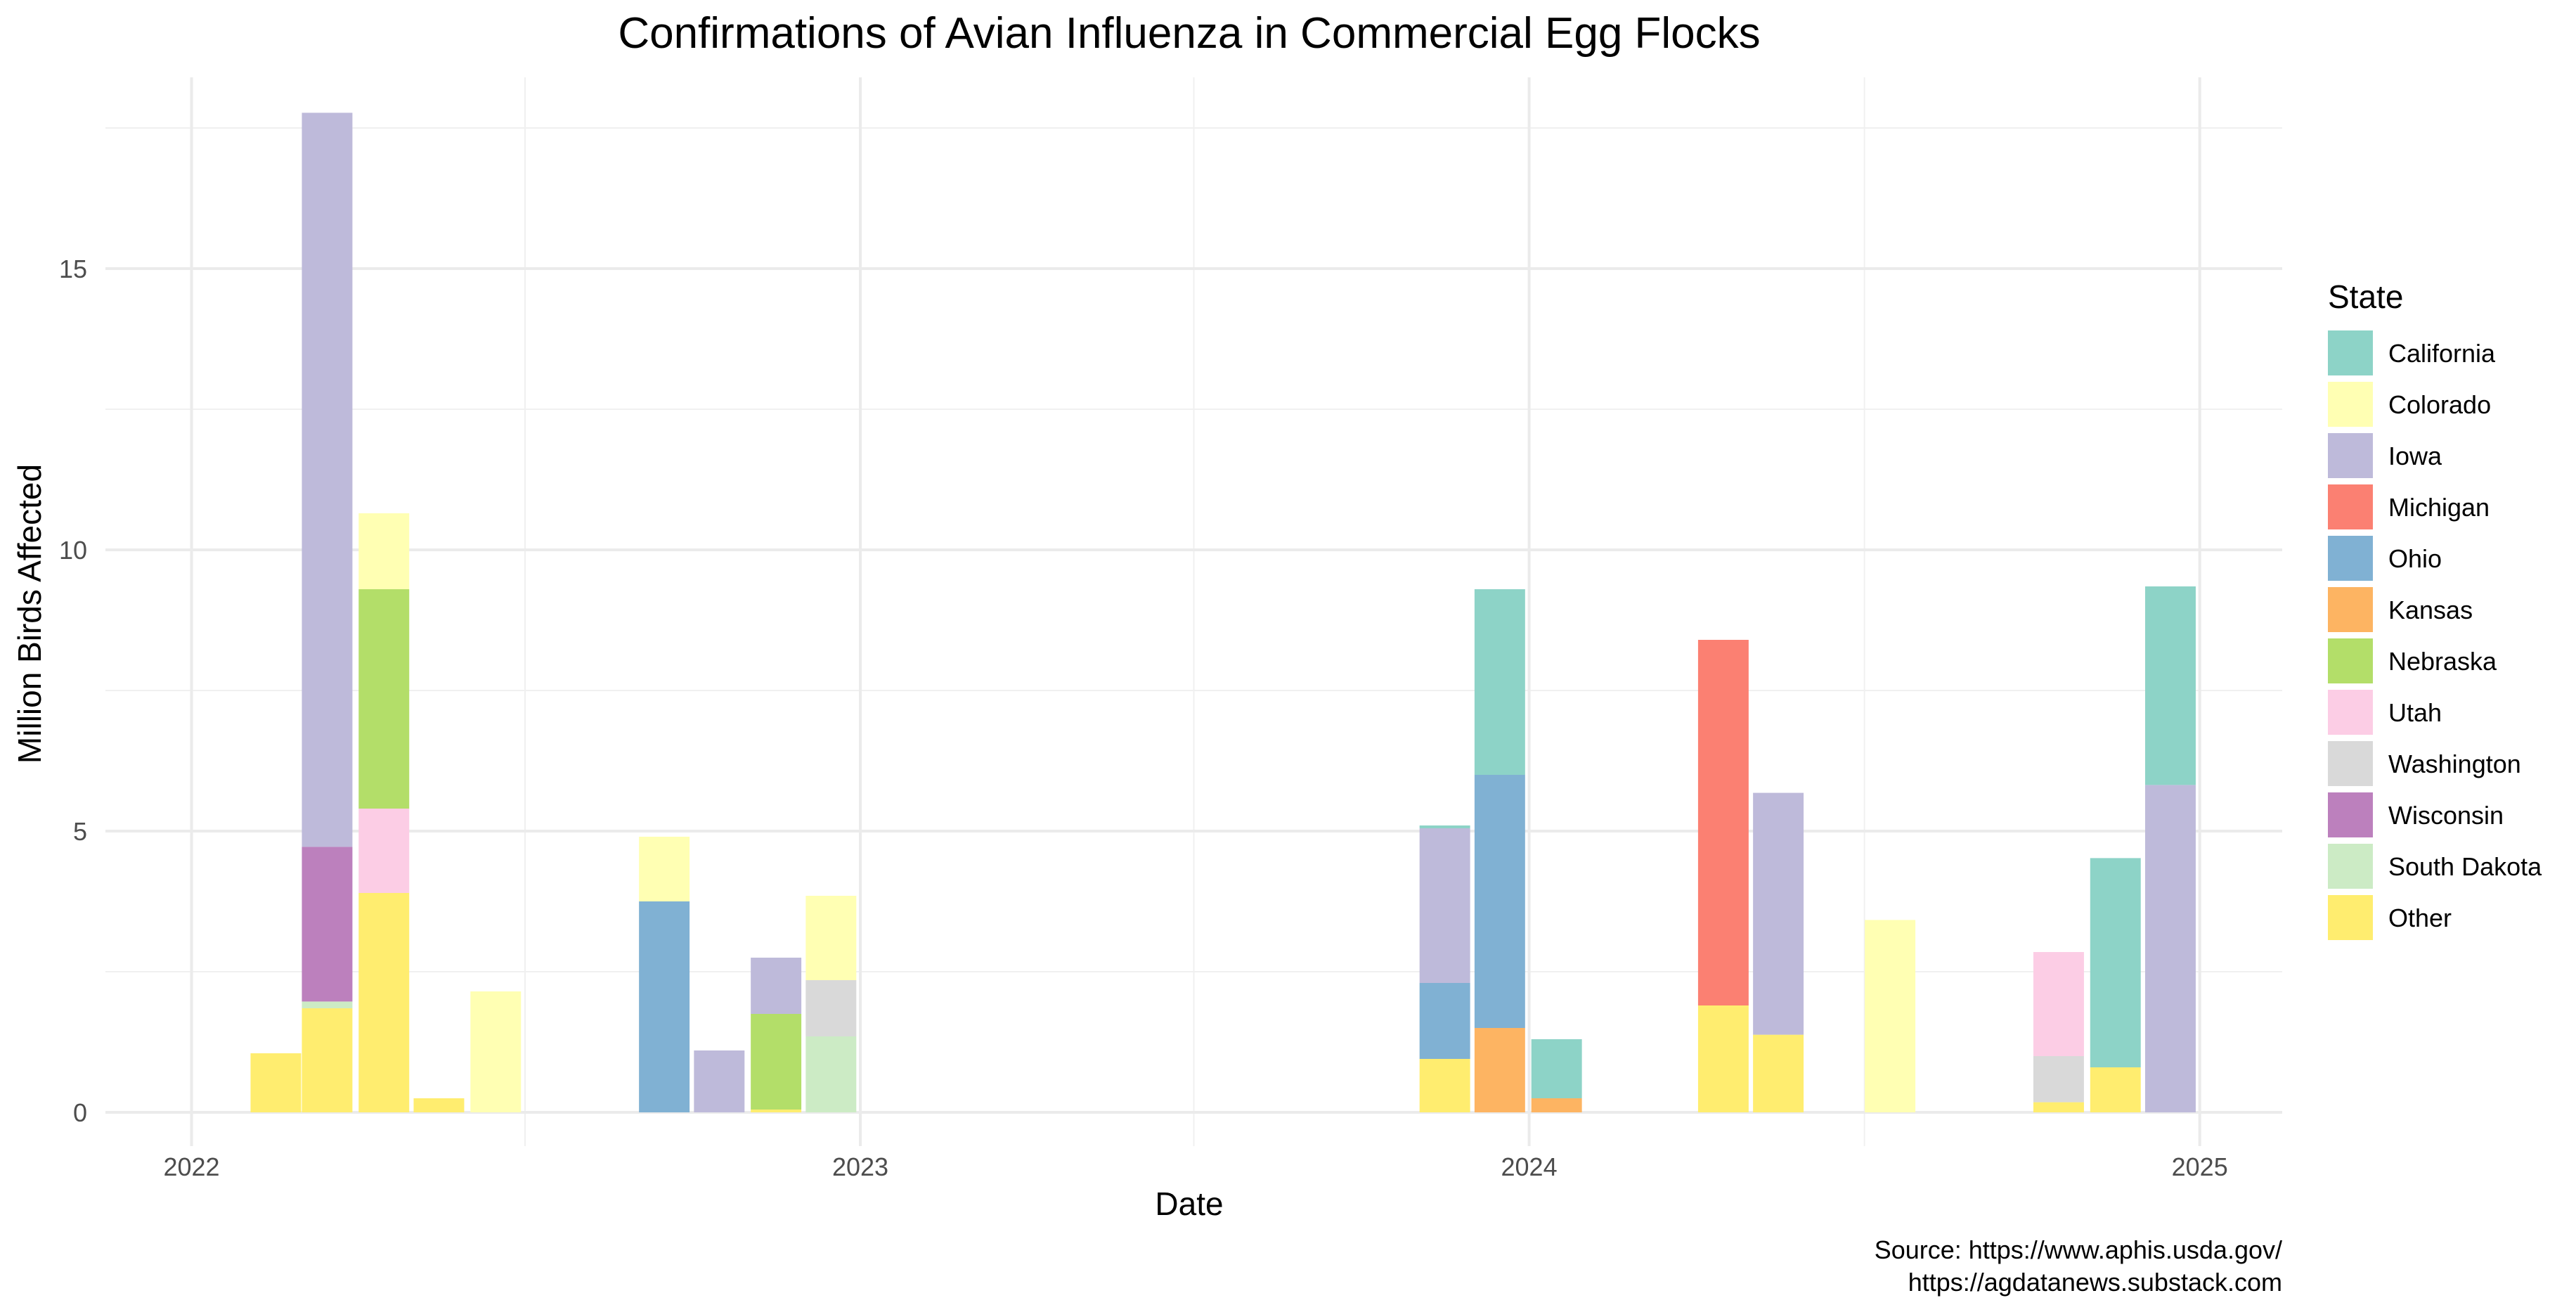 Image resolution: width=2576 pixels, height=1305 pixels. I want to click on source-caption-line-2: https://agdatanews.substack.com, so click(2095, 1282).